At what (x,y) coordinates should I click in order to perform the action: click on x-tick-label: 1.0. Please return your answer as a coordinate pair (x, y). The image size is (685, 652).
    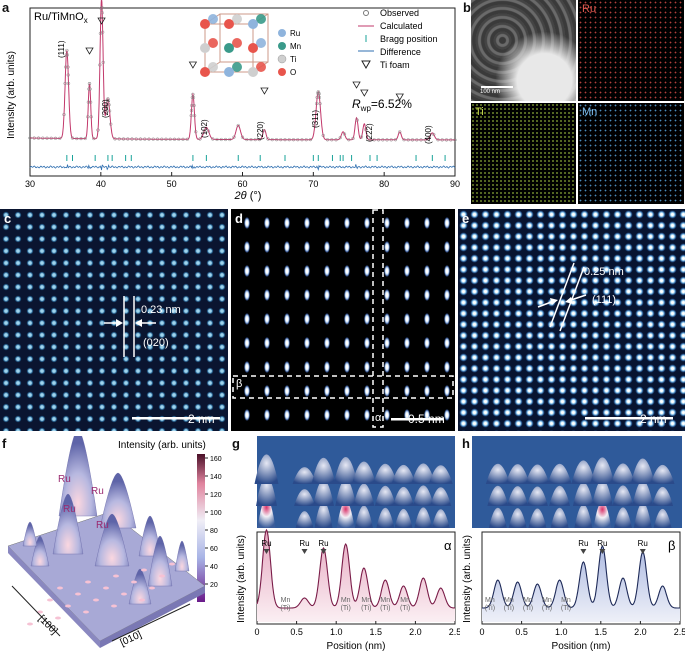
    Looking at the image, I should click on (336, 632).